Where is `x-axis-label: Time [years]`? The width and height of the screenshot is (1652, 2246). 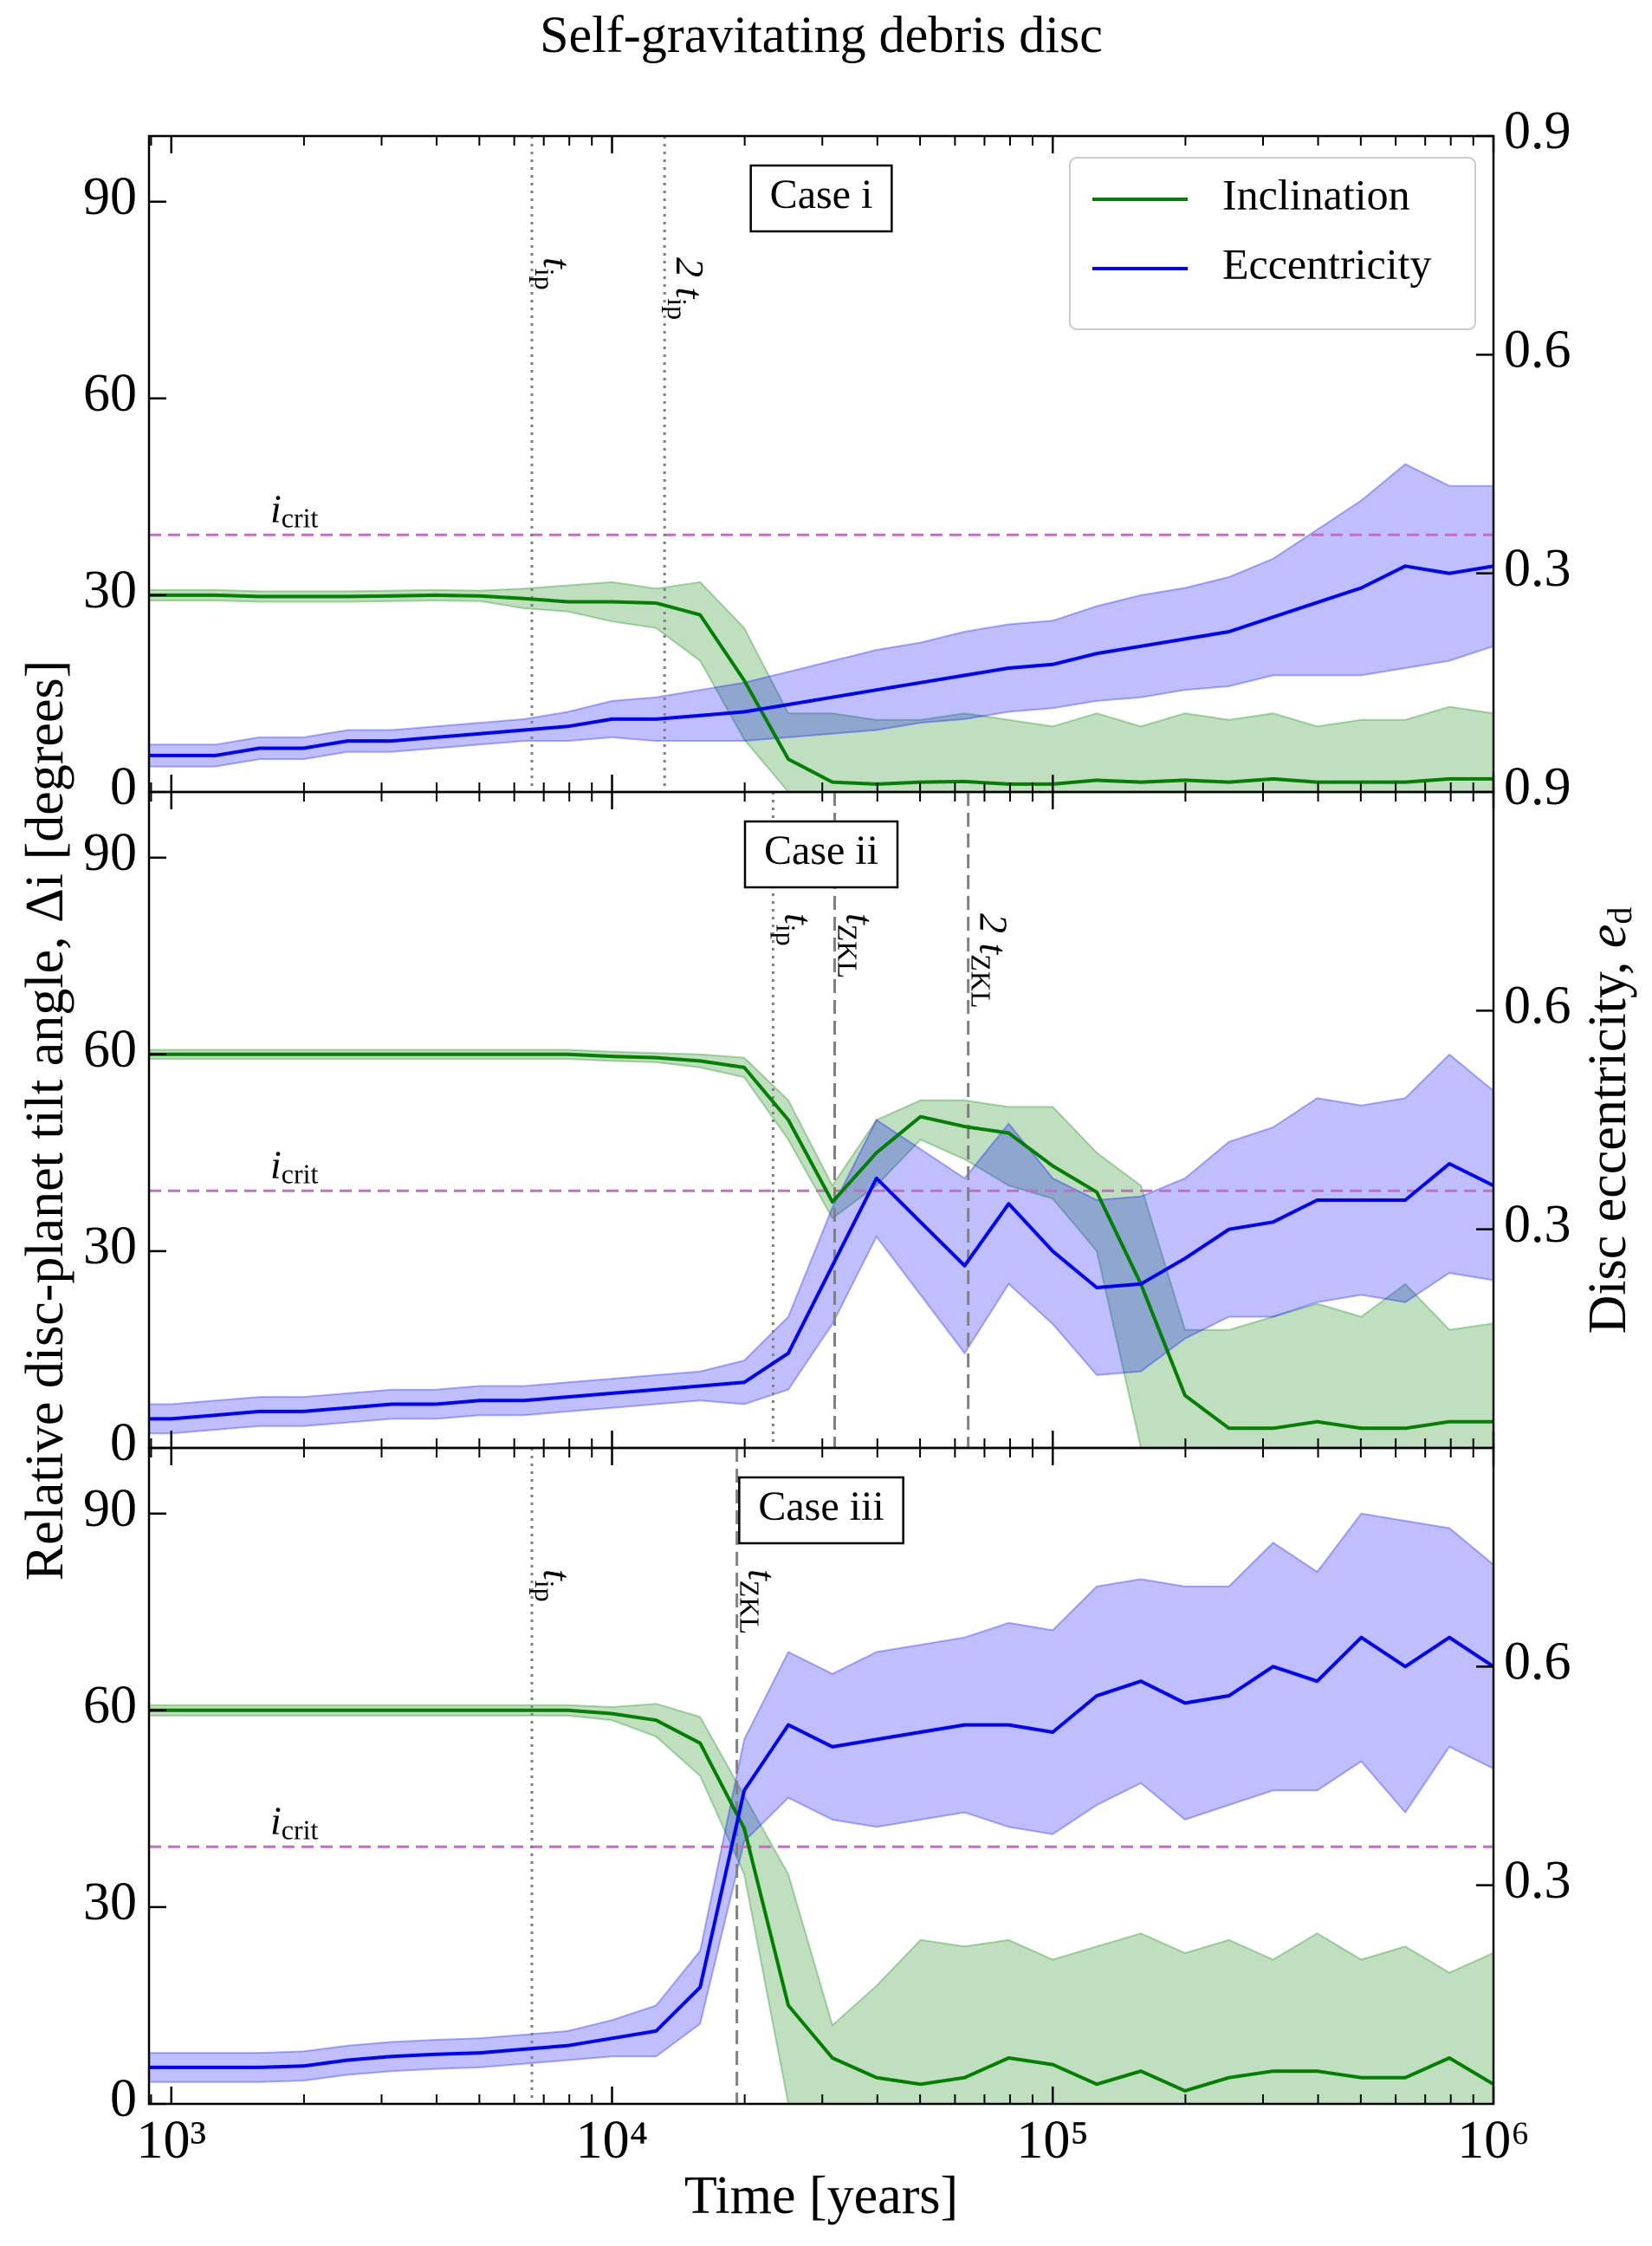 x-axis-label: Time [years] is located at coordinates (821, 2195).